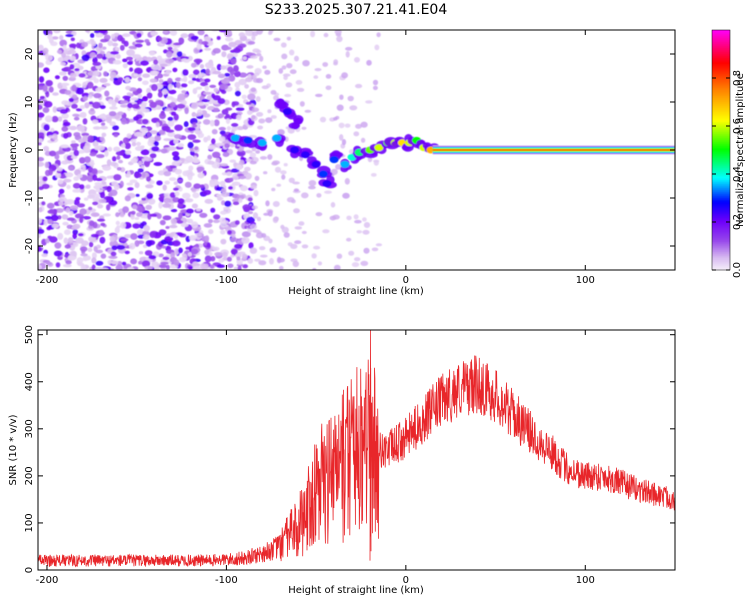  Describe the element at coordinates (356, 291) in the screenshot. I see `spectrogram-x-label: Height of straight line (km)` at that location.